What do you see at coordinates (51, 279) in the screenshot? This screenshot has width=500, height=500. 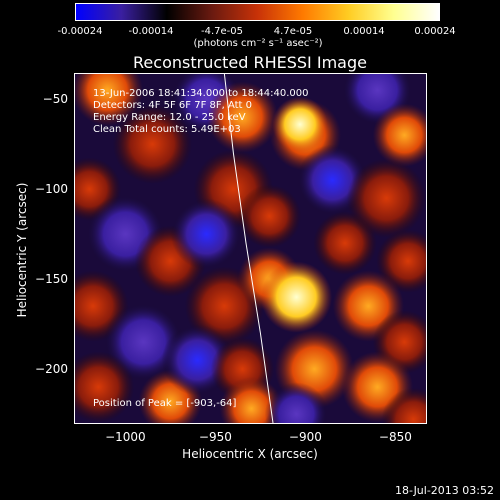 I see `y-tick-label: −150` at bounding box center [51, 279].